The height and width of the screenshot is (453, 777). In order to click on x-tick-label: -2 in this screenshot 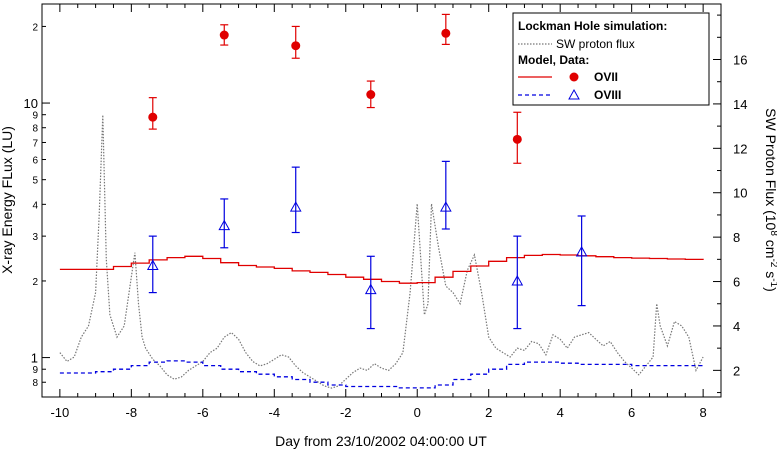, I will do `click(346, 412)`.